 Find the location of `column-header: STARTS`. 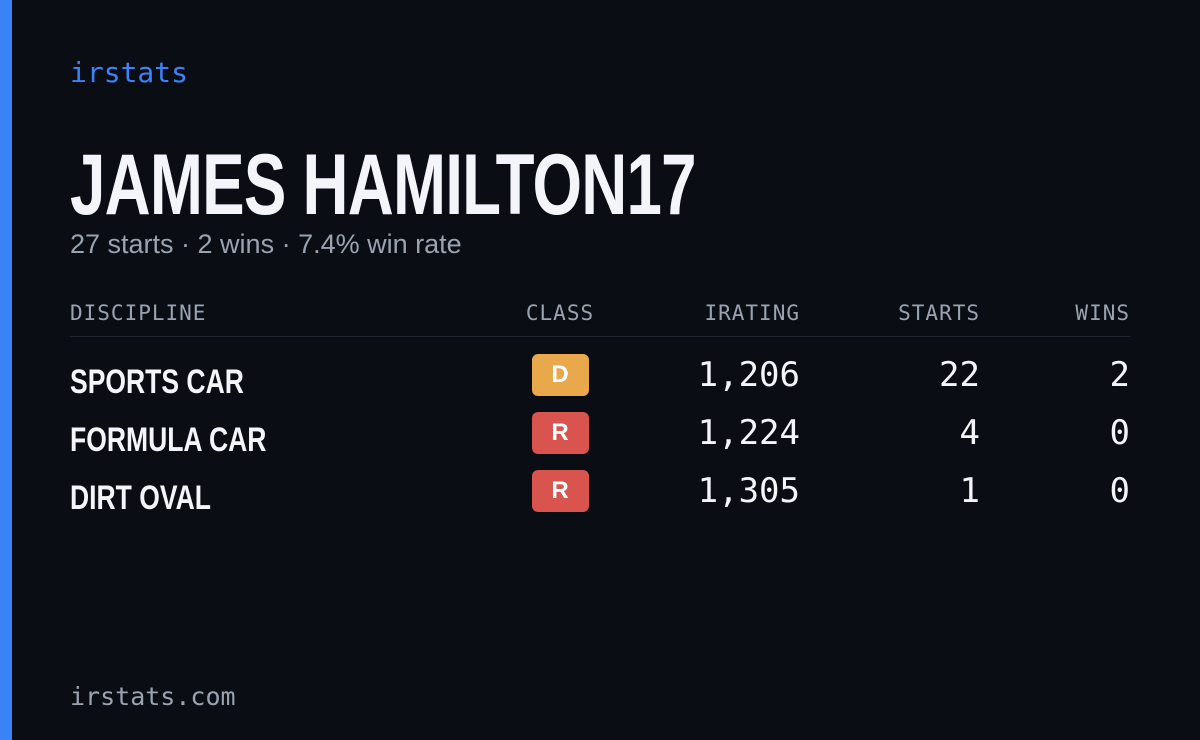

column-header: STARTS is located at coordinates (939, 313).